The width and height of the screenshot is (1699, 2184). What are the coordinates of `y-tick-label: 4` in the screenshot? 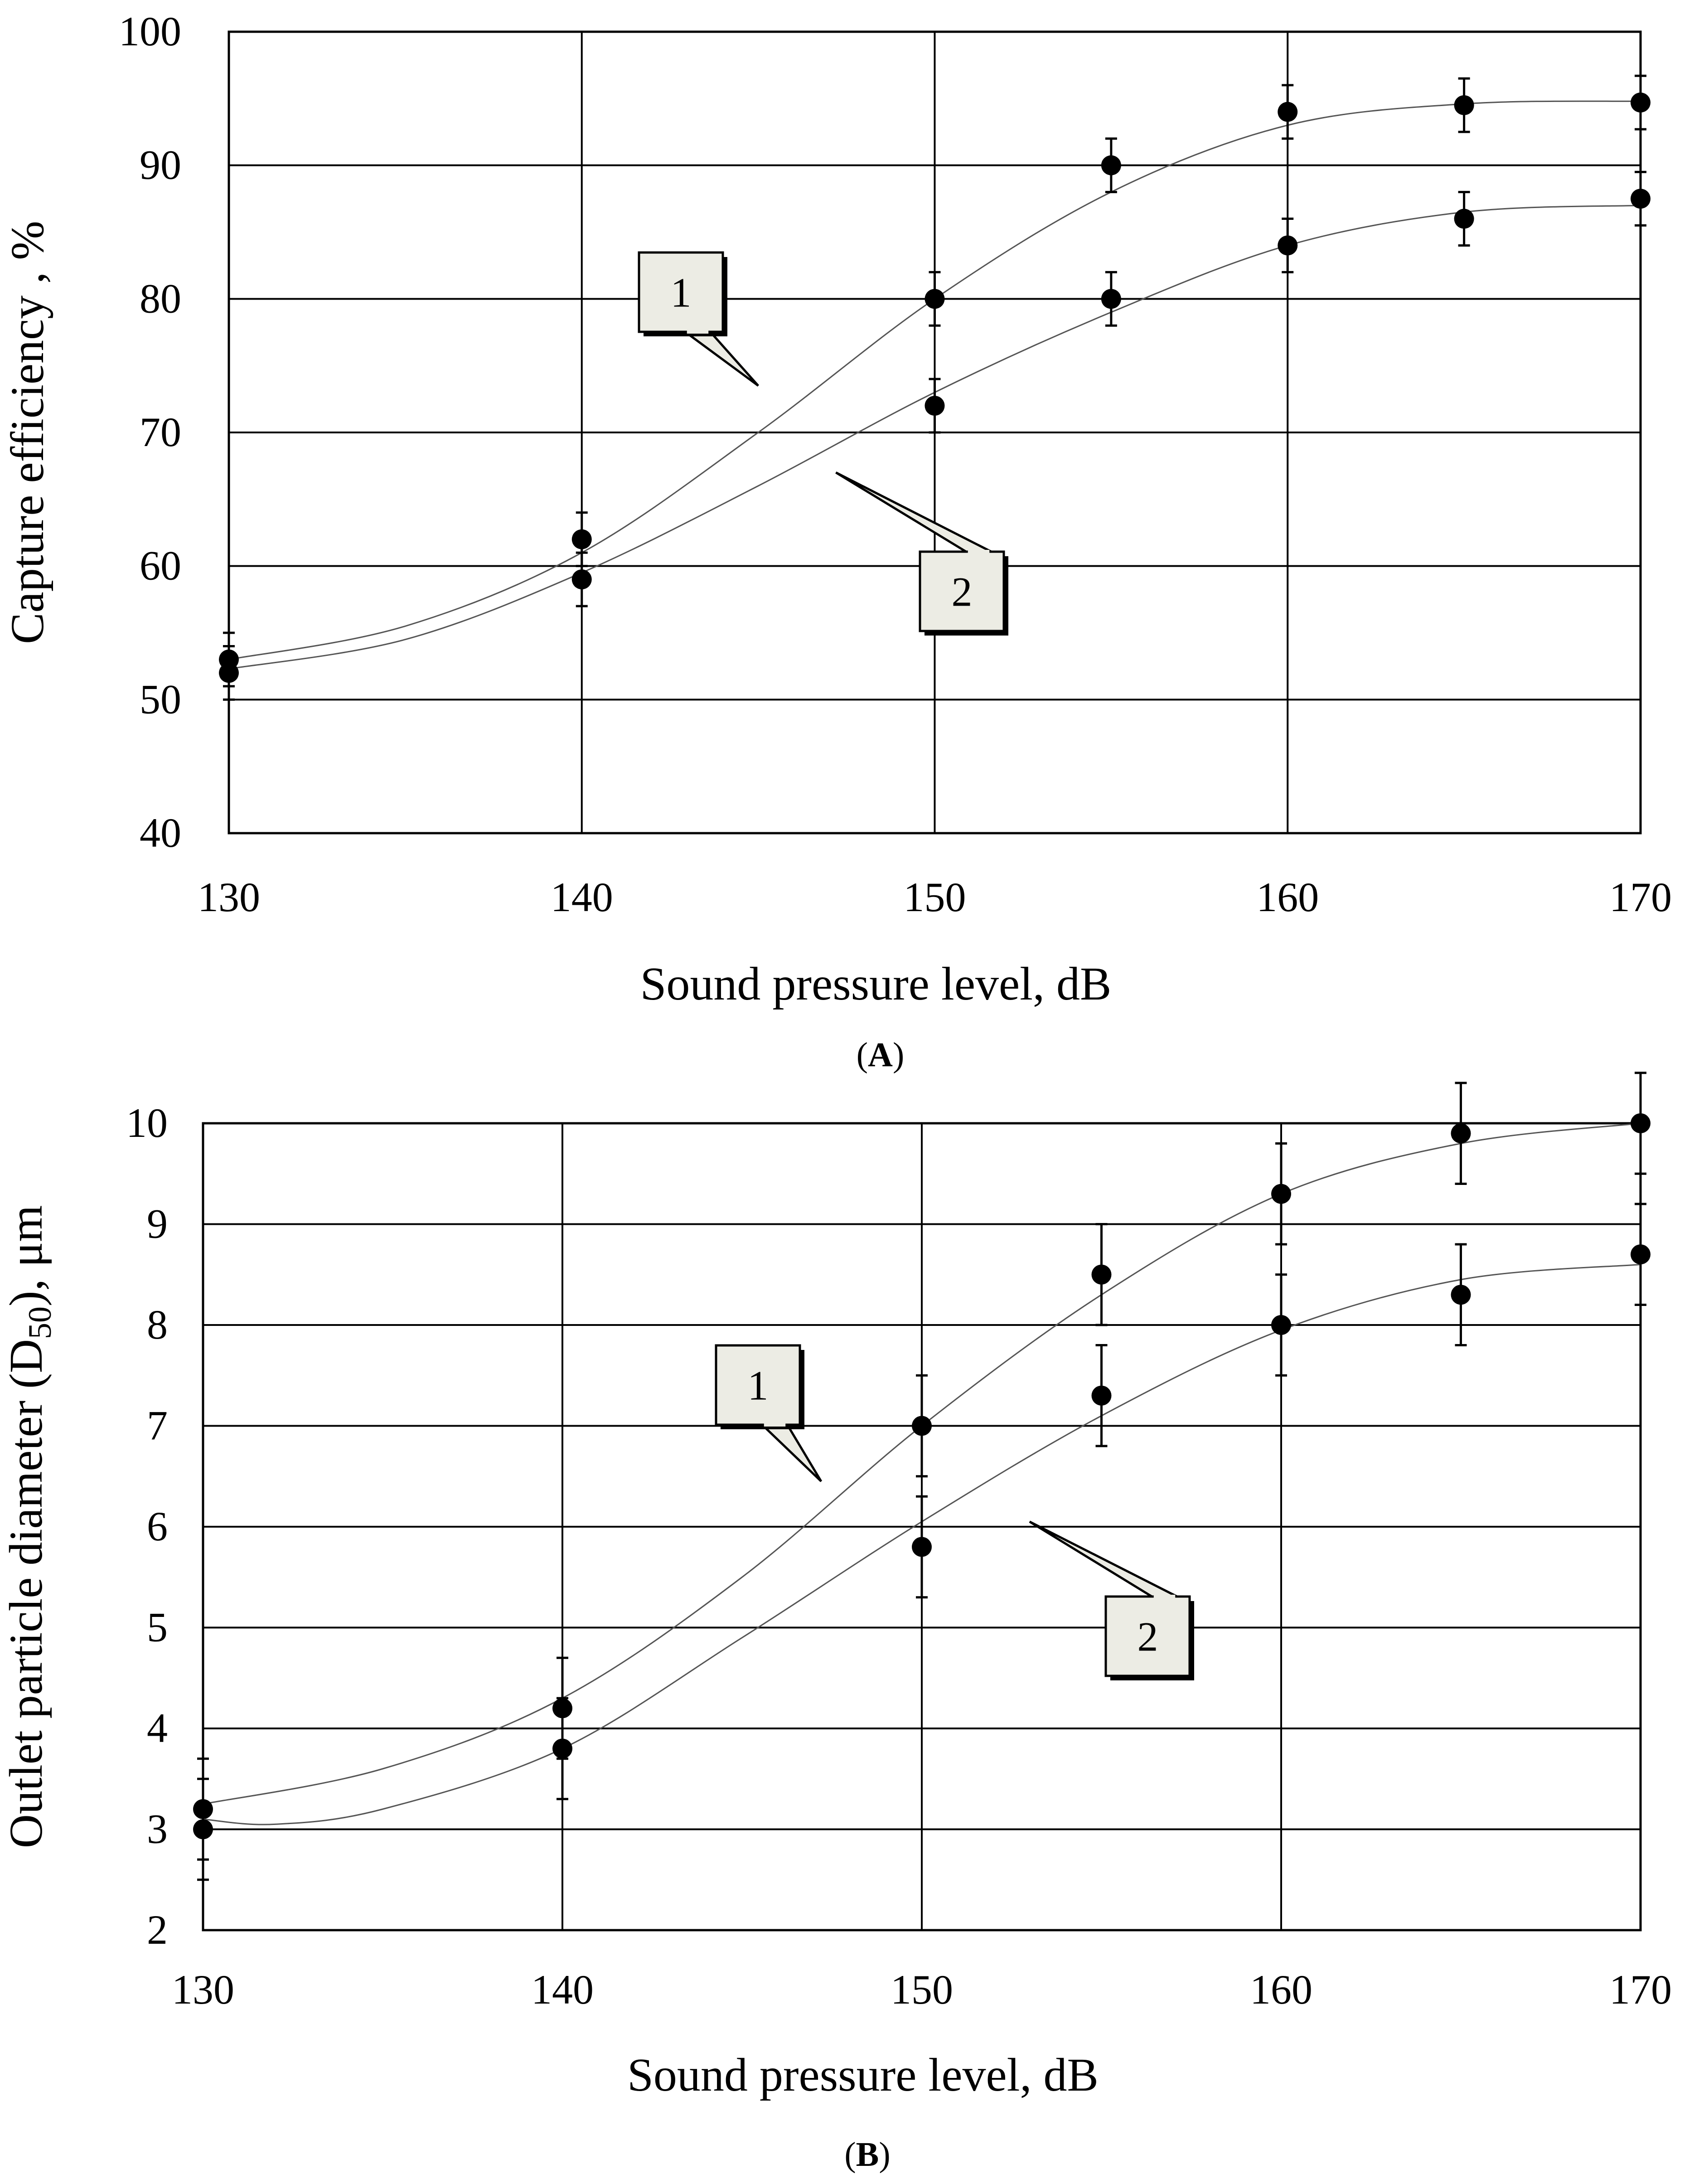 It's located at (157, 1728).